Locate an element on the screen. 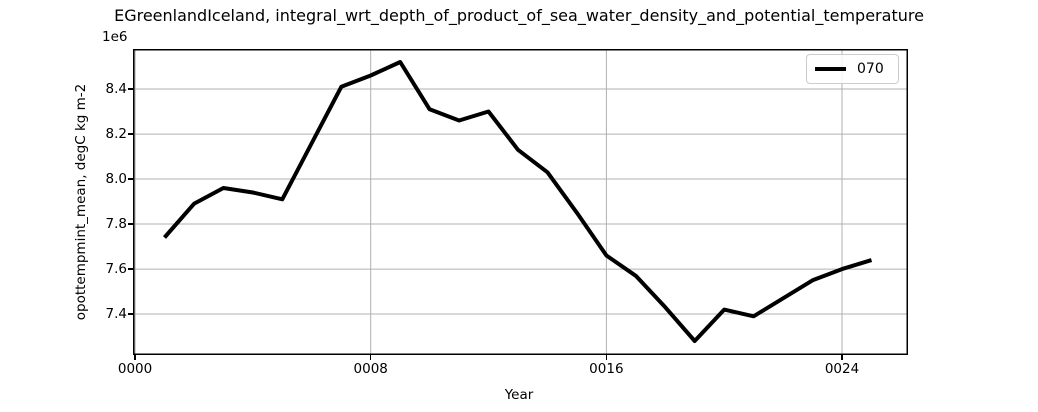 The height and width of the screenshot is (412, 1038). x-tick-label: 0008 is located at coordinates (370, 369).